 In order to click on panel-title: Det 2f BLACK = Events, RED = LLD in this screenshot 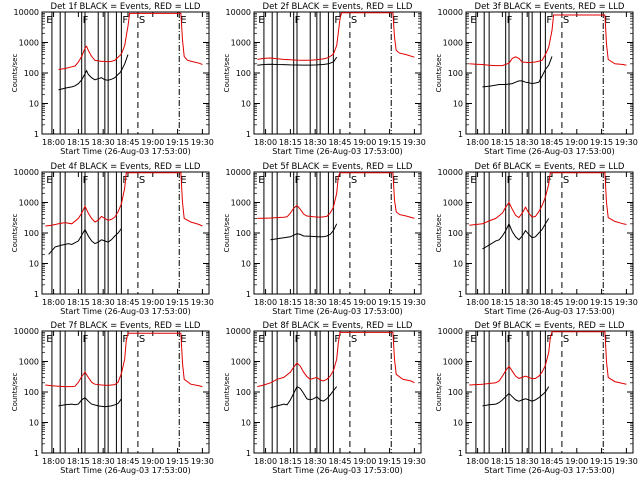, I will do `click(338, 7)`.